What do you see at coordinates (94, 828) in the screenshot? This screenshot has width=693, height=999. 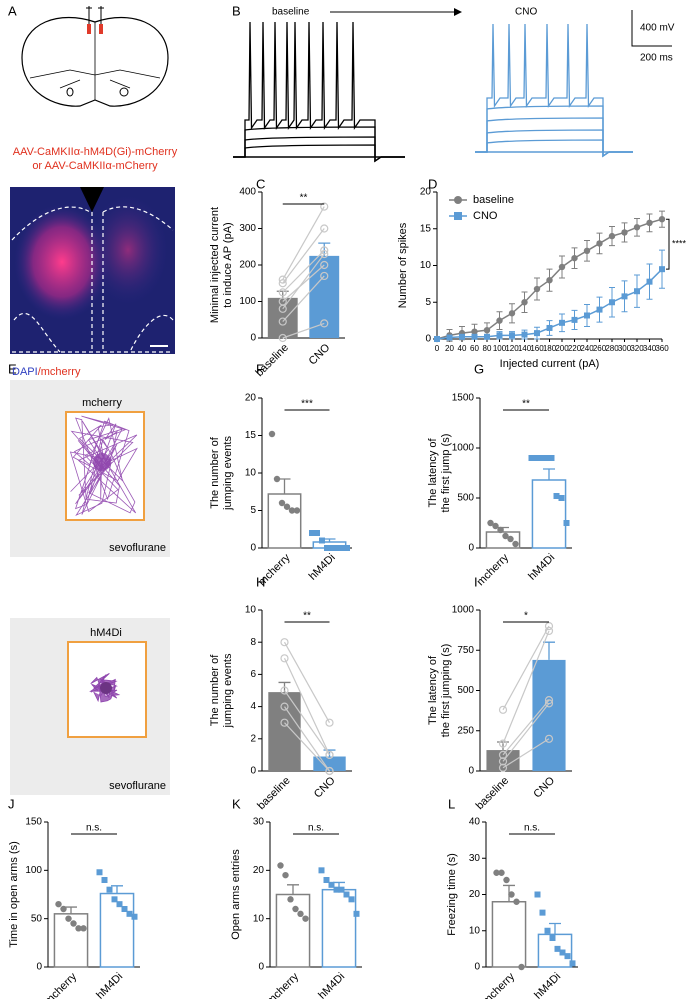 I see `significance: n.s.` at bounding box center [94, 828].